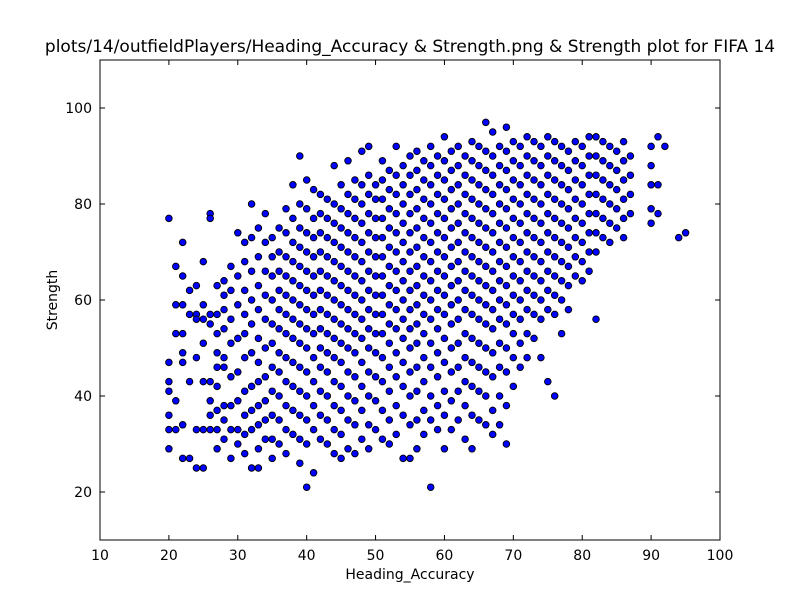  I want to click on x-tick-label: 10, so click(100, 556).